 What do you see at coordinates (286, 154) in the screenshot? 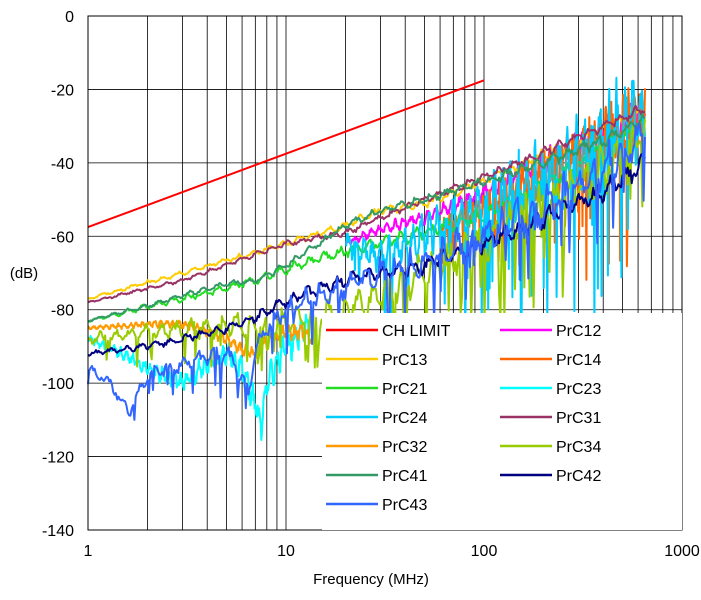
I see `series-line-ch-limit` at bounding box center [286, 154].